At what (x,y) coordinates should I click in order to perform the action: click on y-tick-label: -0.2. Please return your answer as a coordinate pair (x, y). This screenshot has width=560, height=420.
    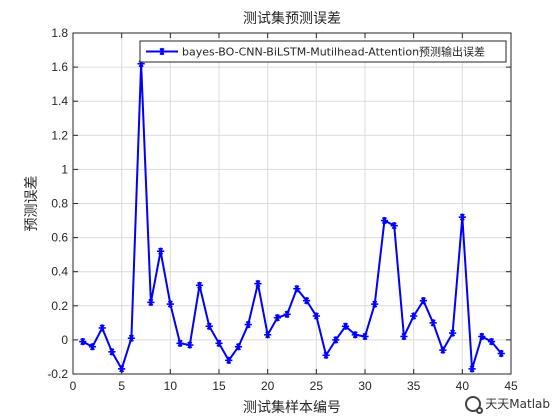
    Looking at the image, I should click on (57, 374).